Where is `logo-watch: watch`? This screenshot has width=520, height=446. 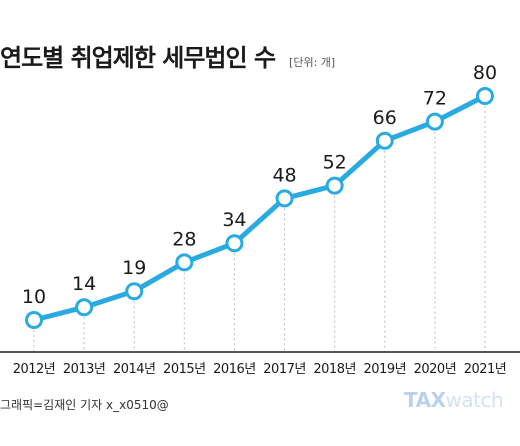
logo-watch: watch is located at coordinates (474, 400).